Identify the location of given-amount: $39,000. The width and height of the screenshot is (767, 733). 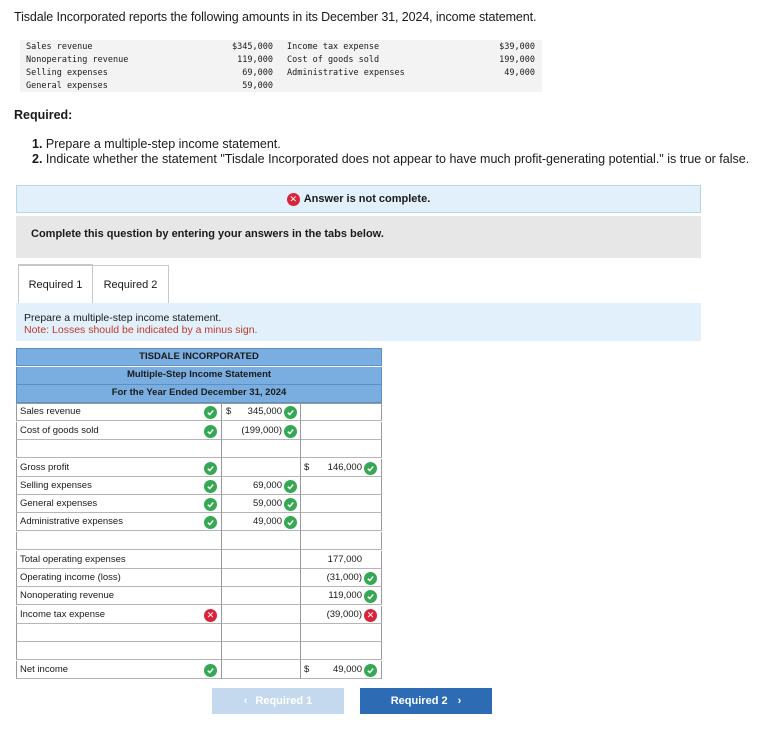
(517, 47).